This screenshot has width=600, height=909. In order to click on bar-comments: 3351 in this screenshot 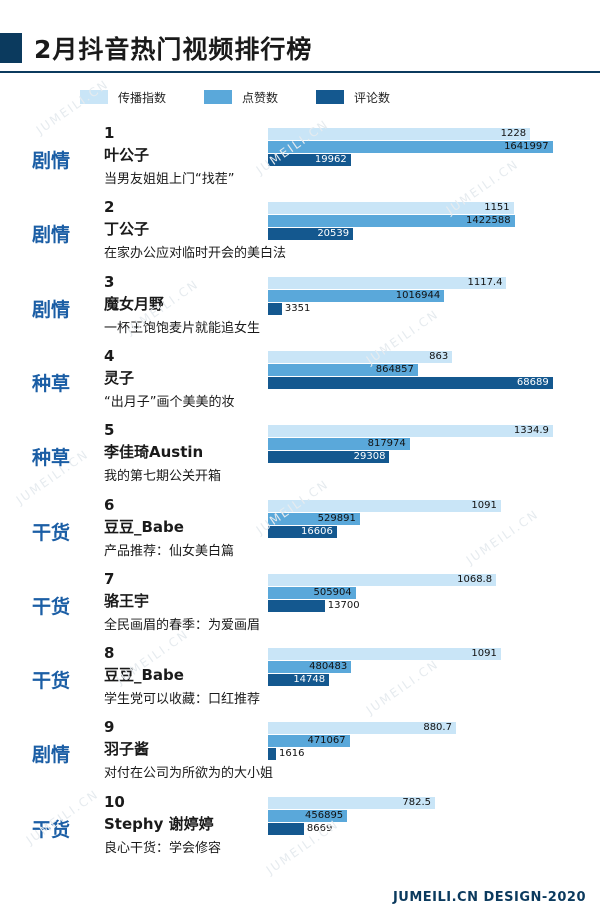, I will do `click(289, 308)`.